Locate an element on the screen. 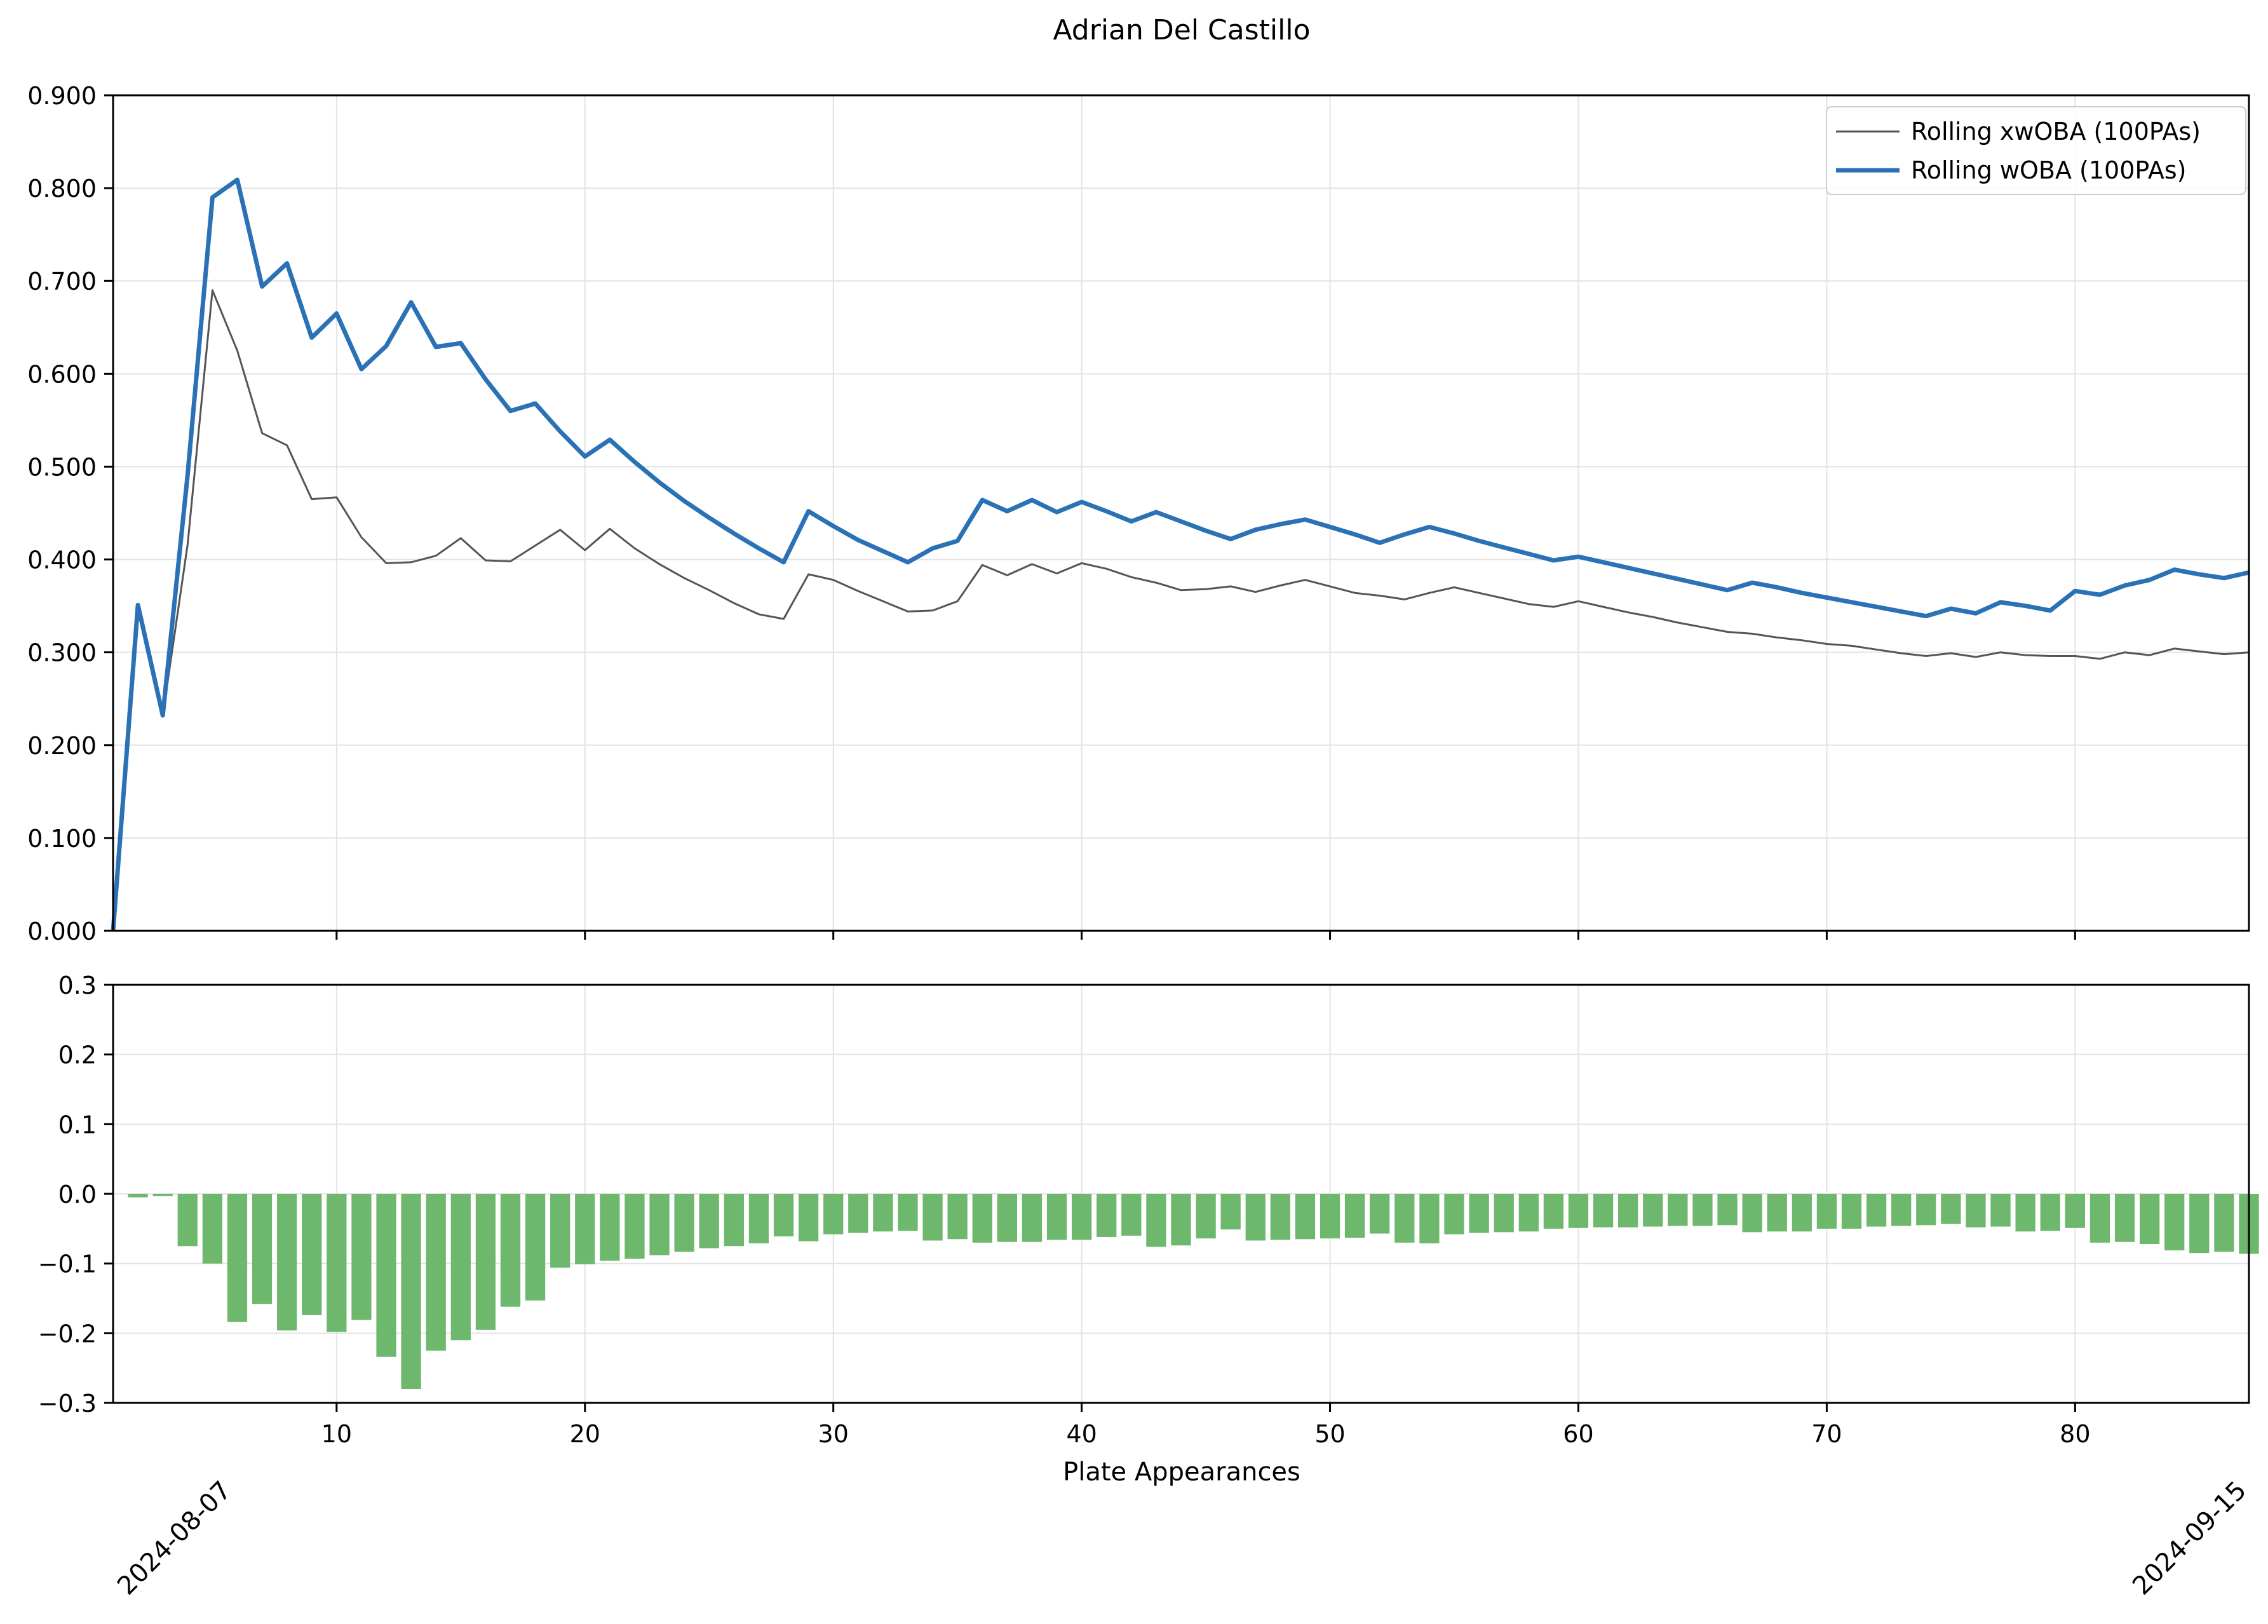  x-axis-label: Plate Appearances is located at coordinates (1181, 1472).